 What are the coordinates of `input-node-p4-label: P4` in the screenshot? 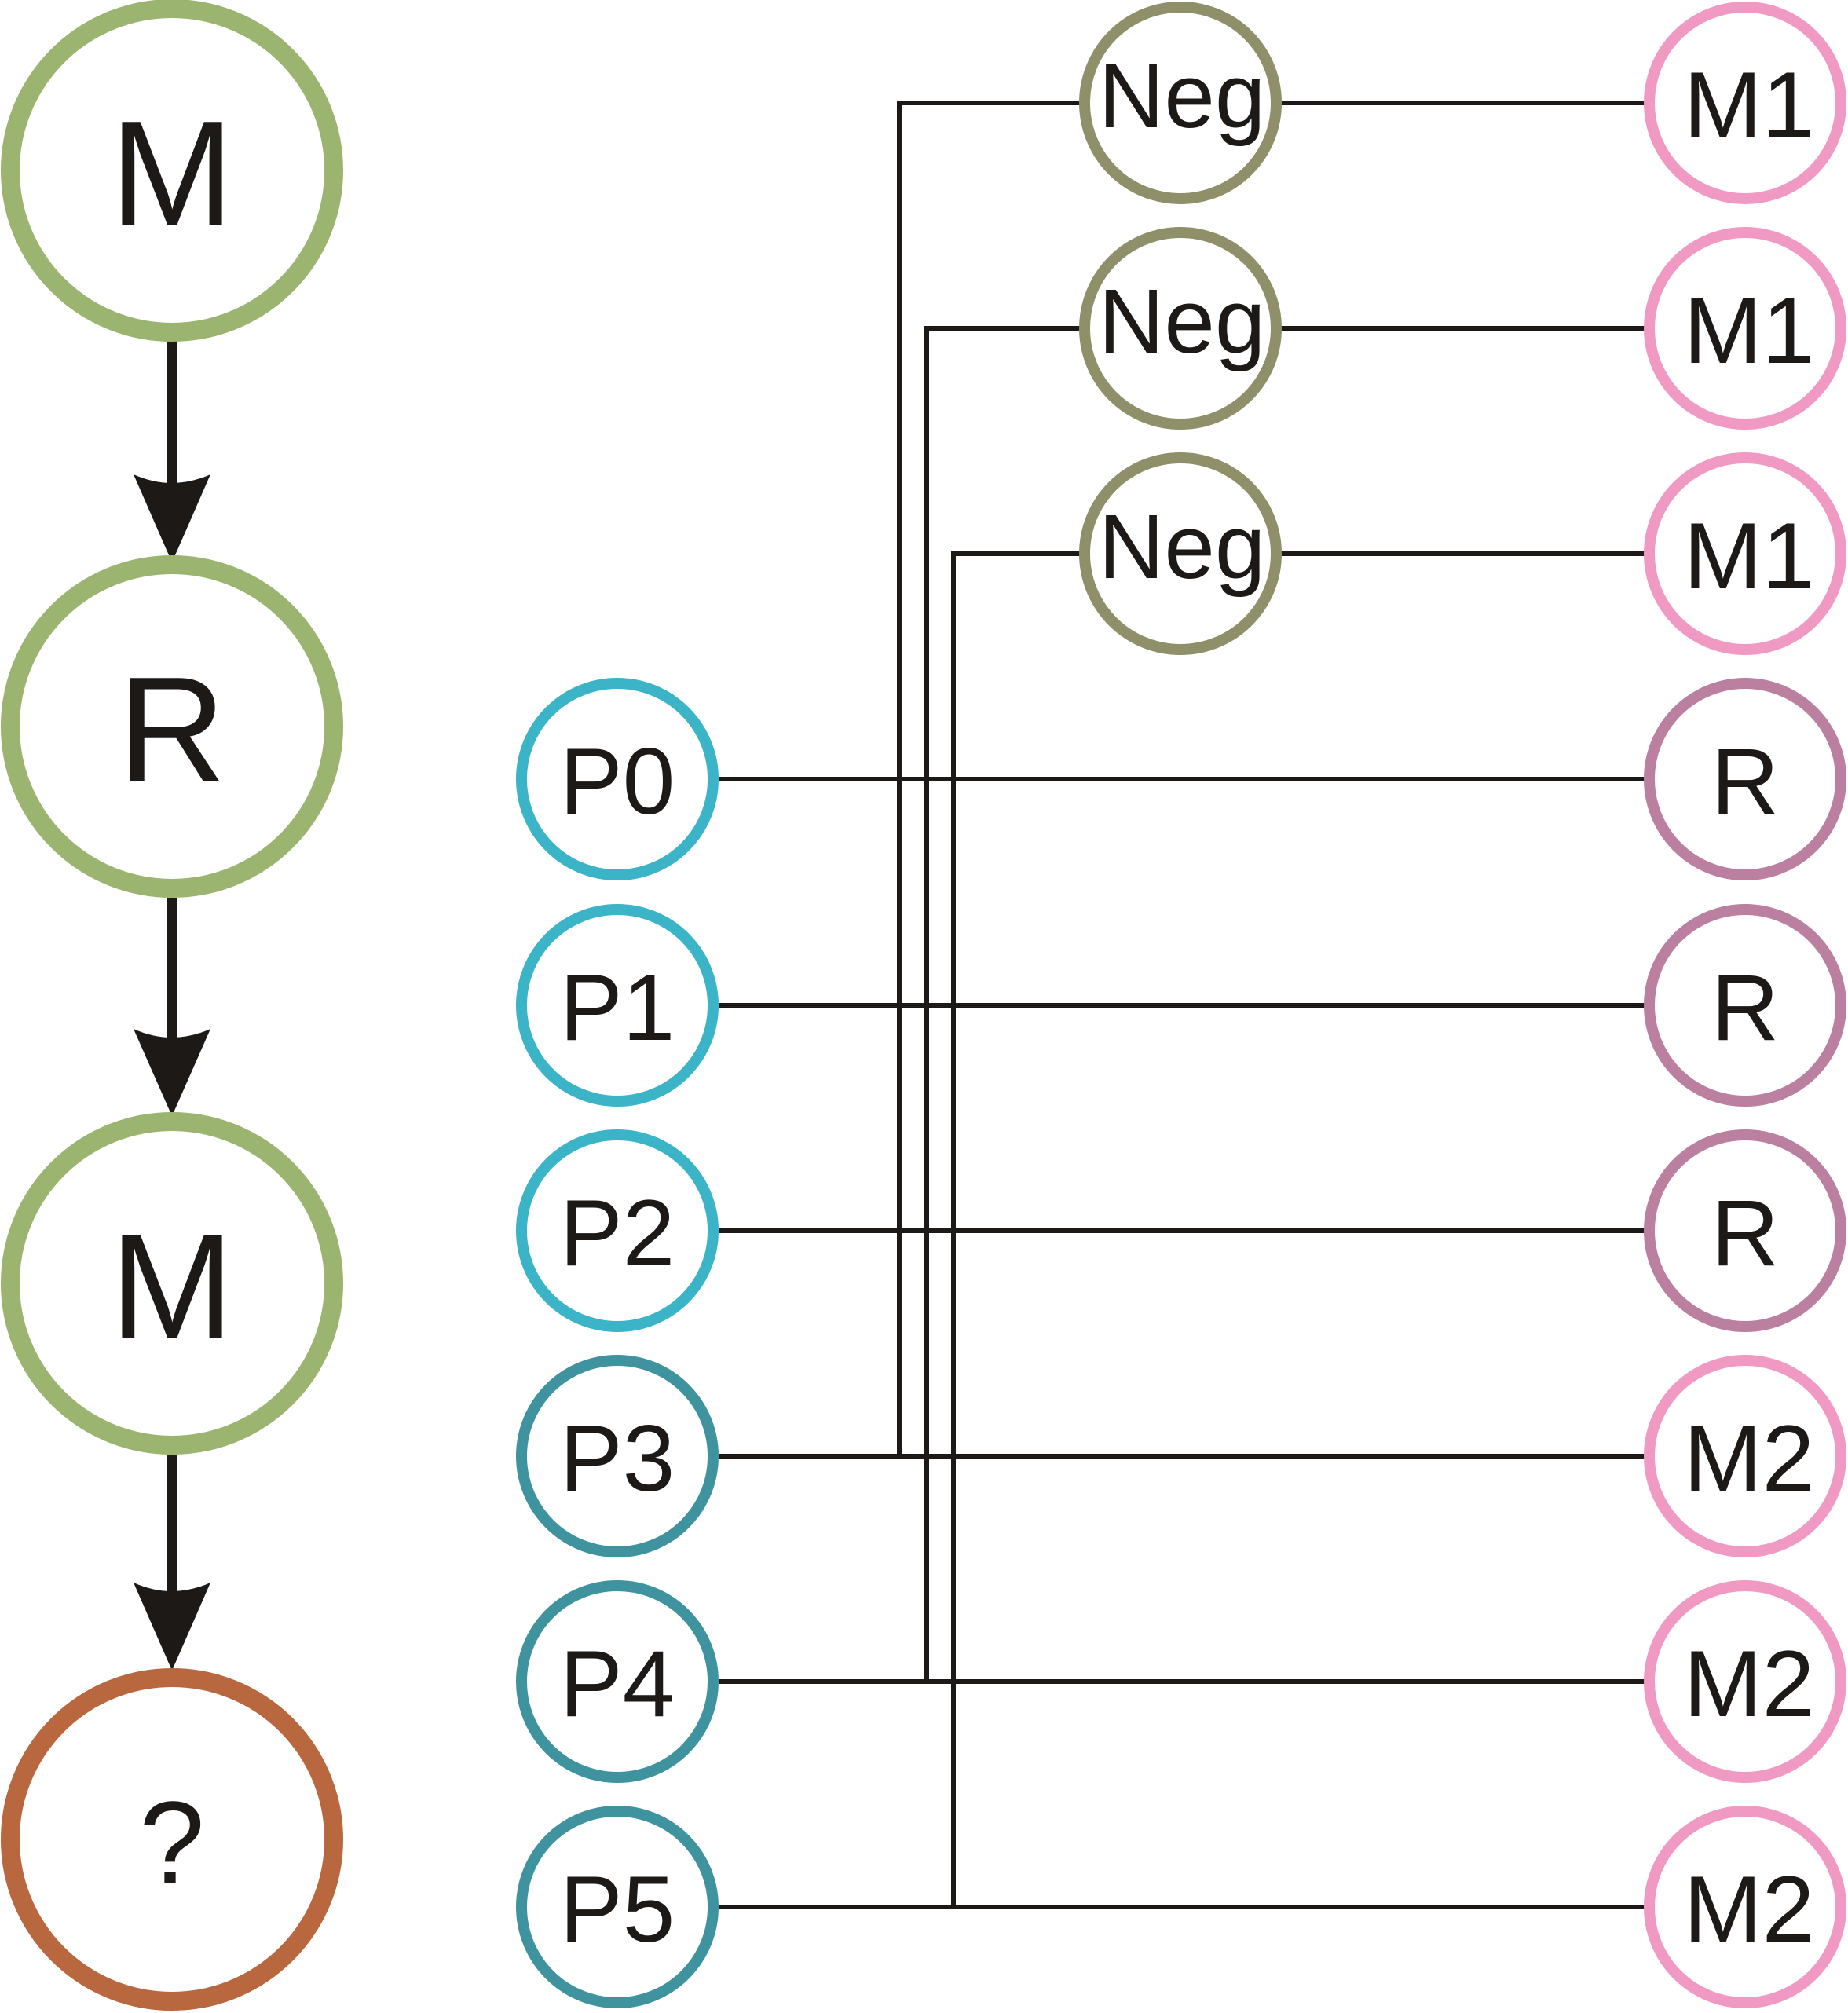 It's located at (618, 1684).